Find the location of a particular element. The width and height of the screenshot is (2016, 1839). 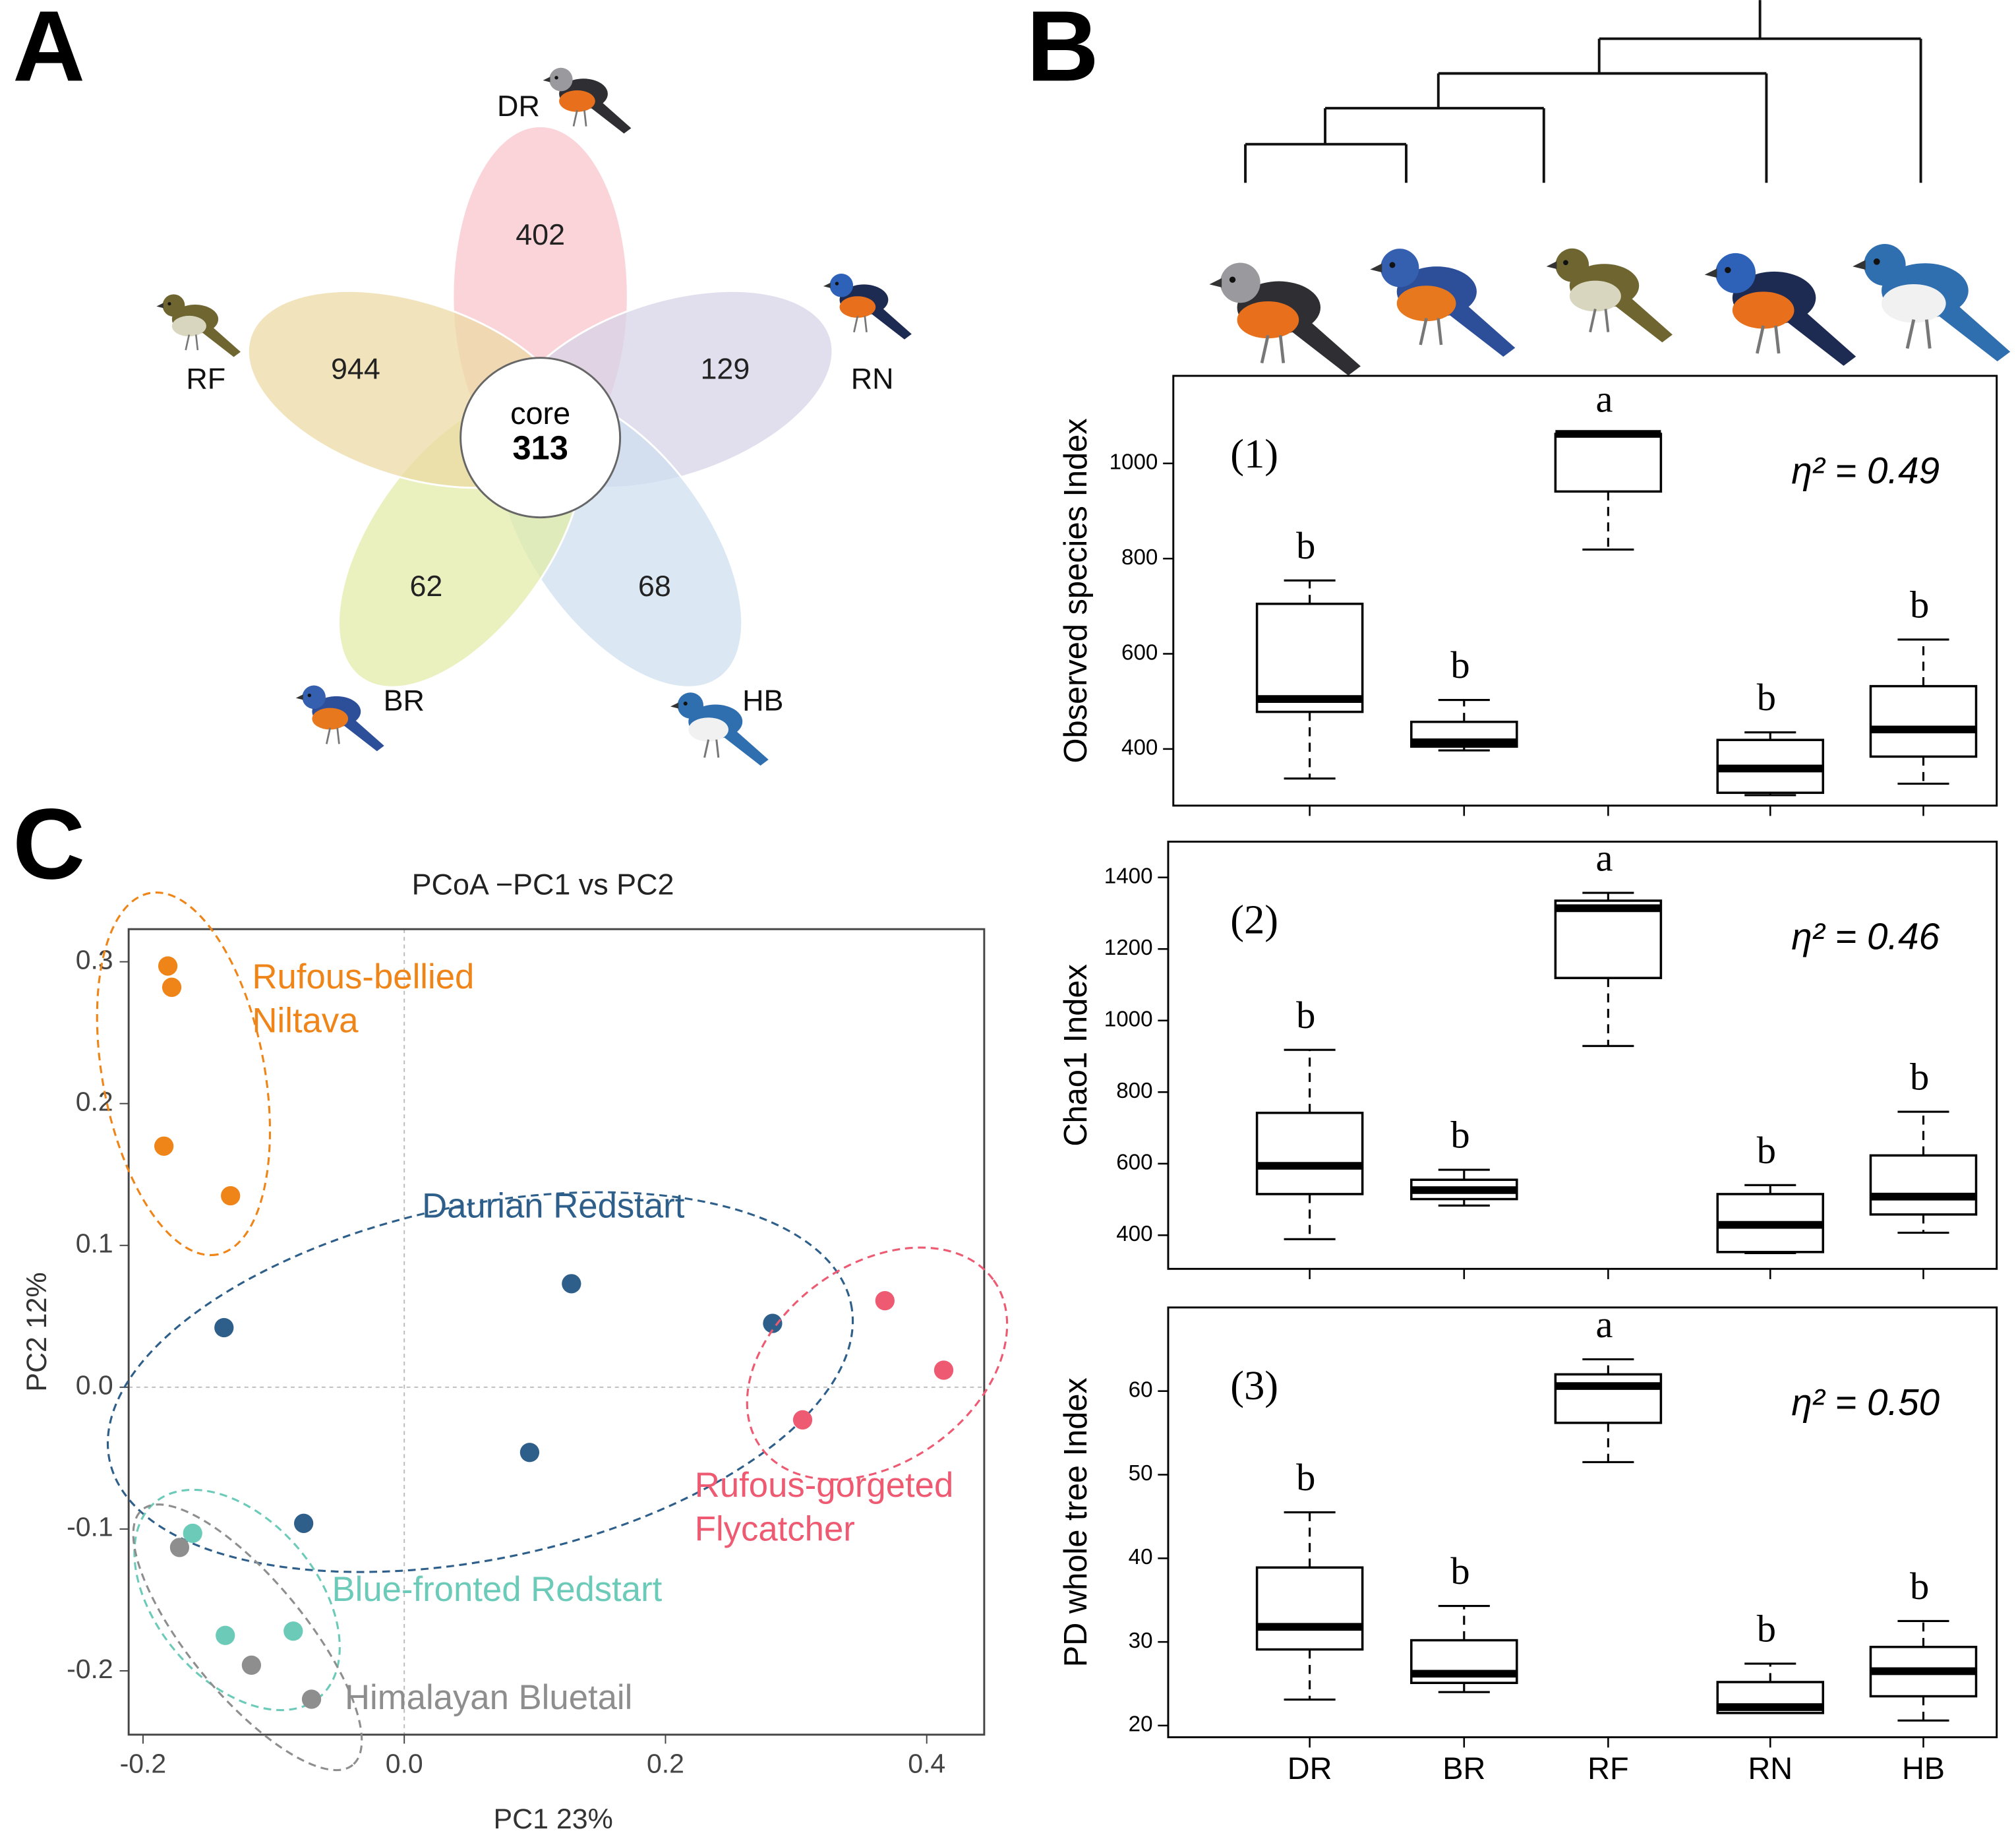

y-axis-title: Observed species Index is located at coordinates (1076, 590).